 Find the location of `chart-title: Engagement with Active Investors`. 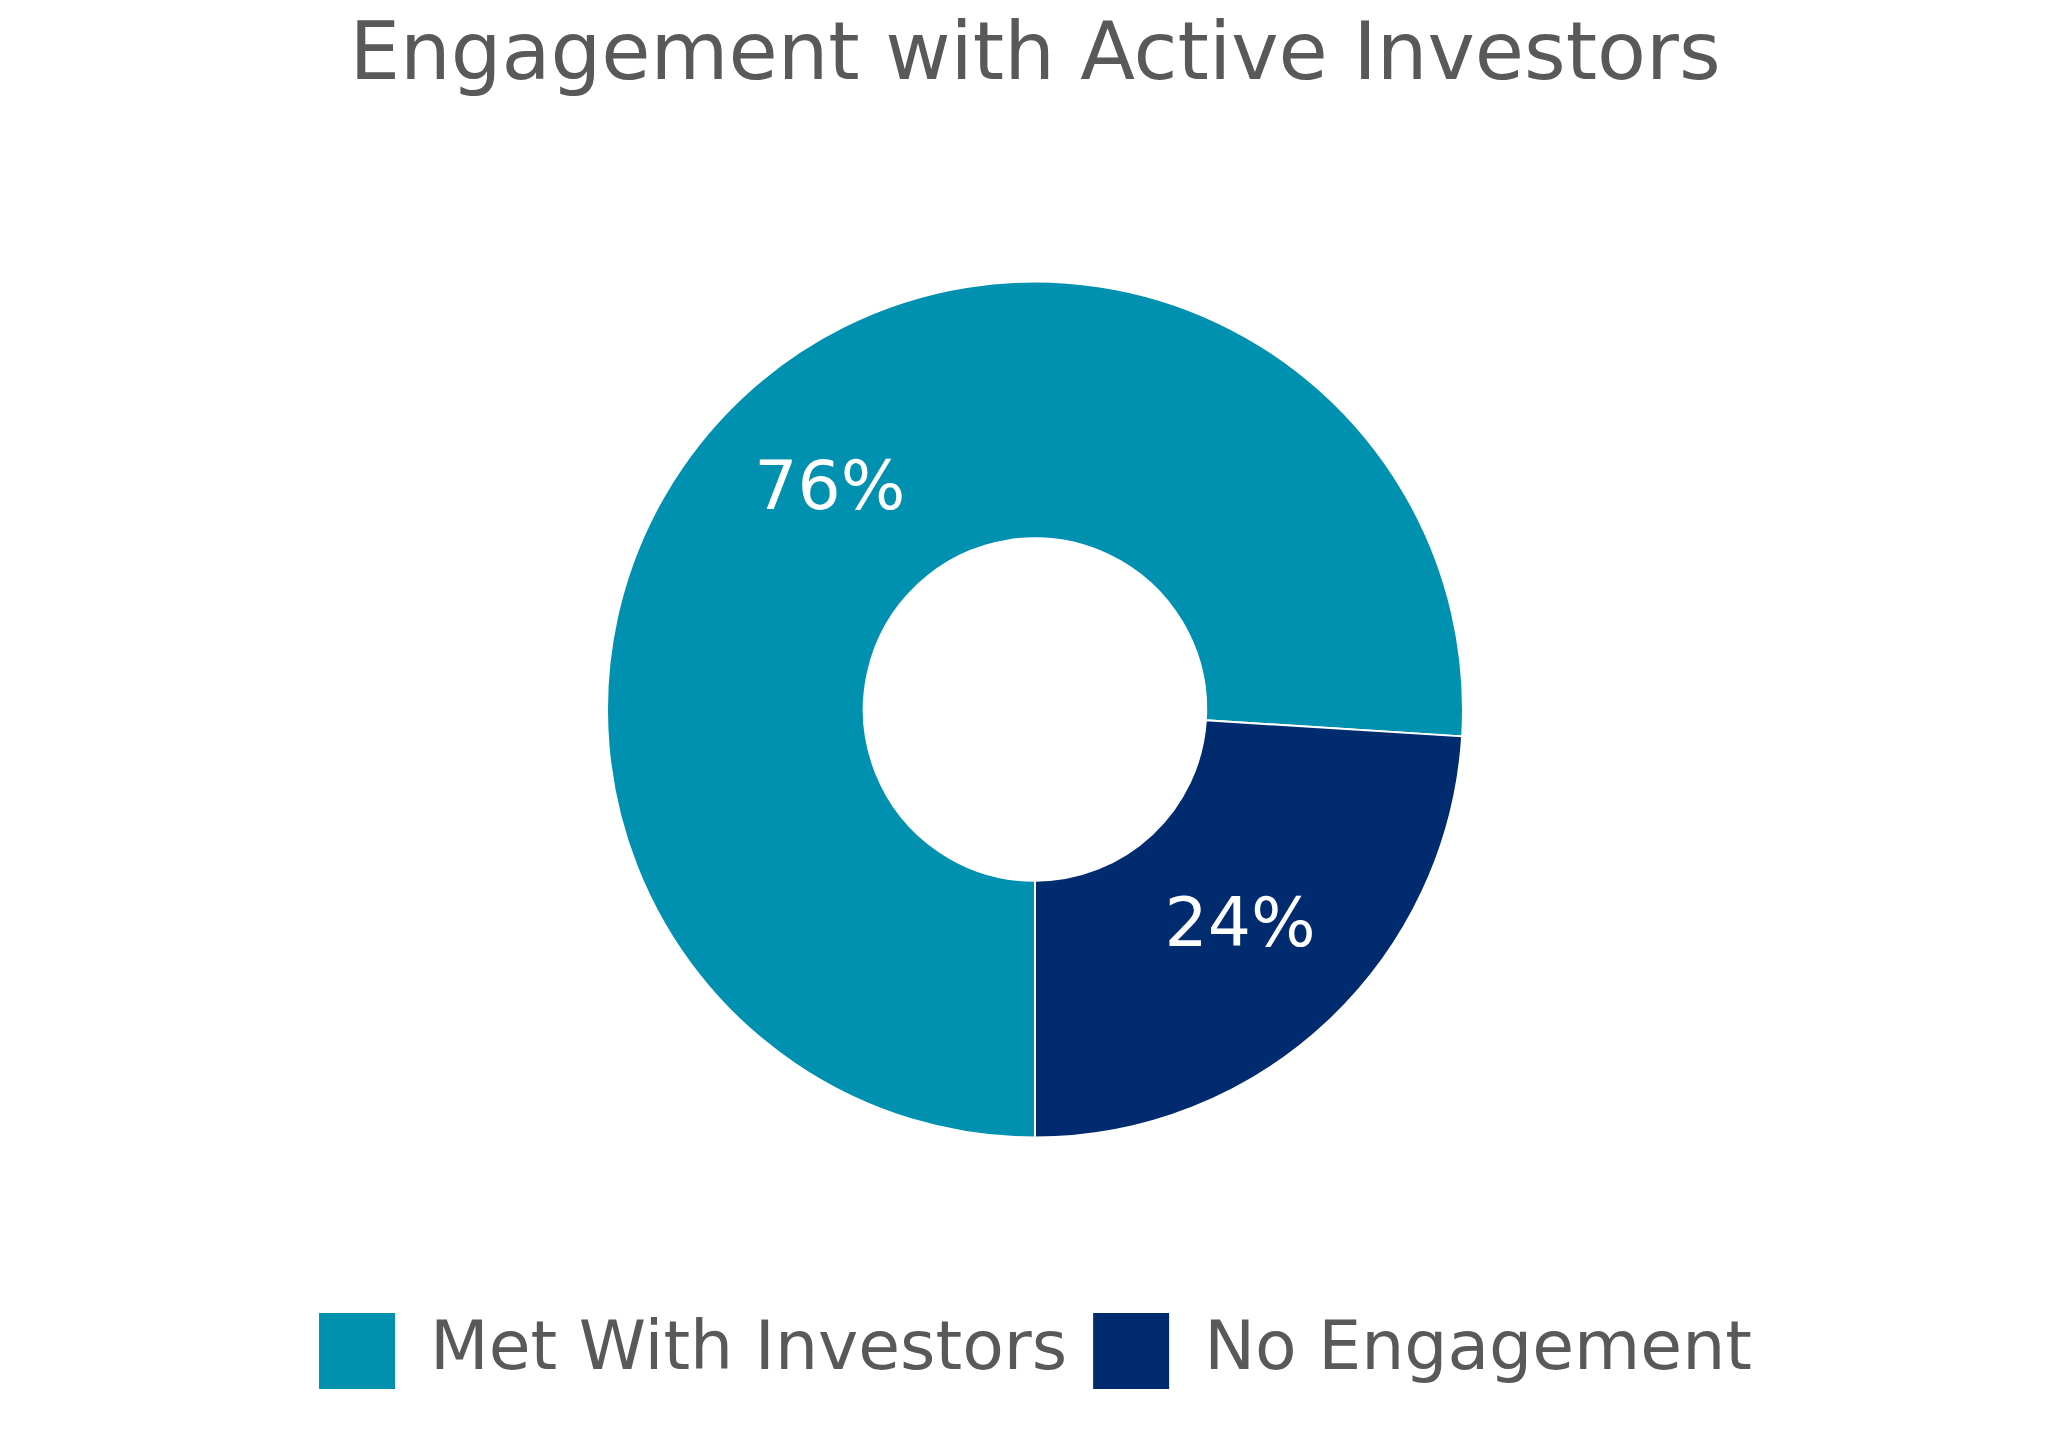

chart-title: Engagement with Active Investors is located at coordinates (1035, 51).